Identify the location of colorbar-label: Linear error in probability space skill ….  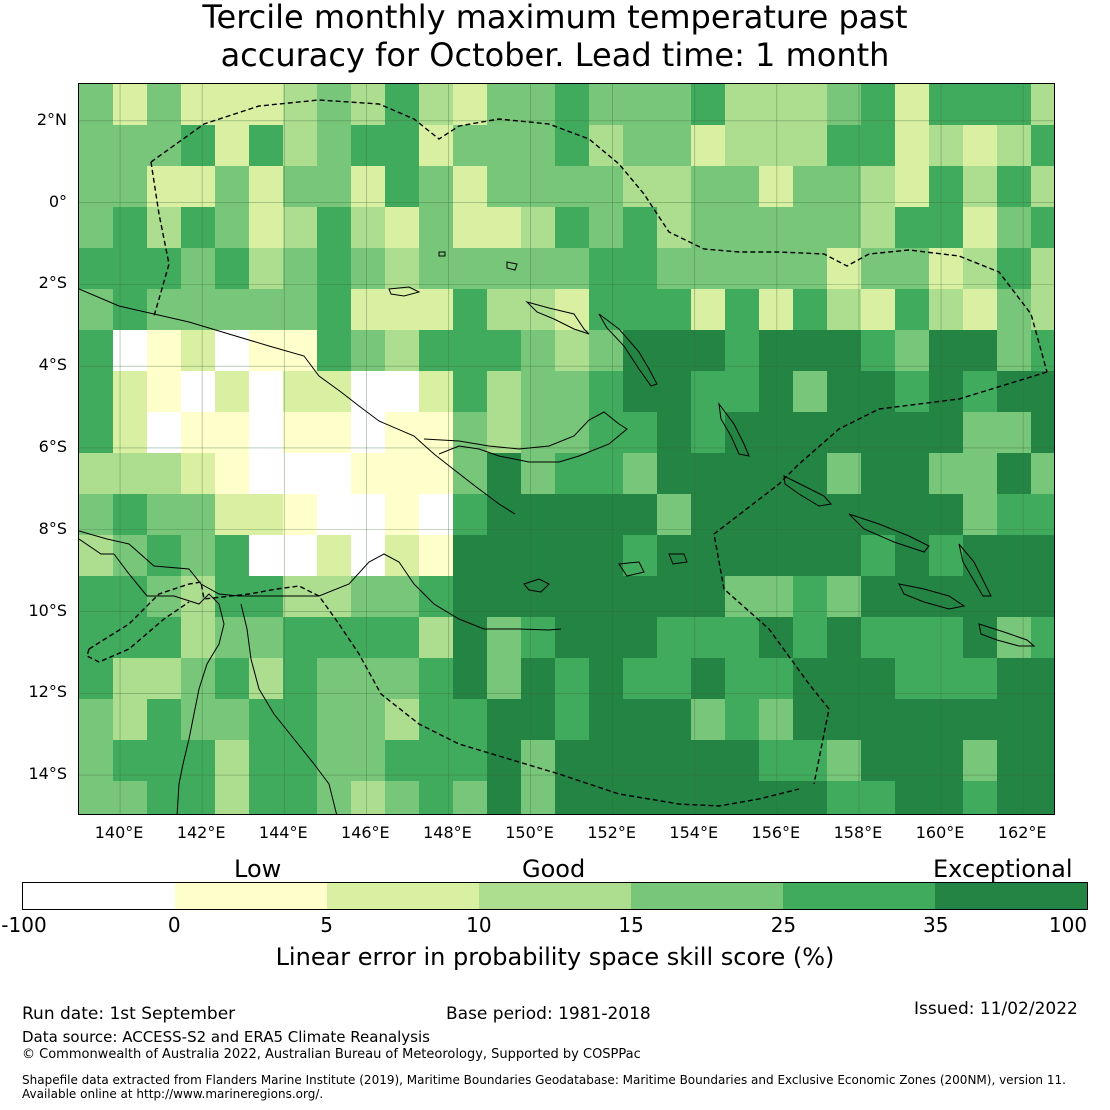
(555, 957).